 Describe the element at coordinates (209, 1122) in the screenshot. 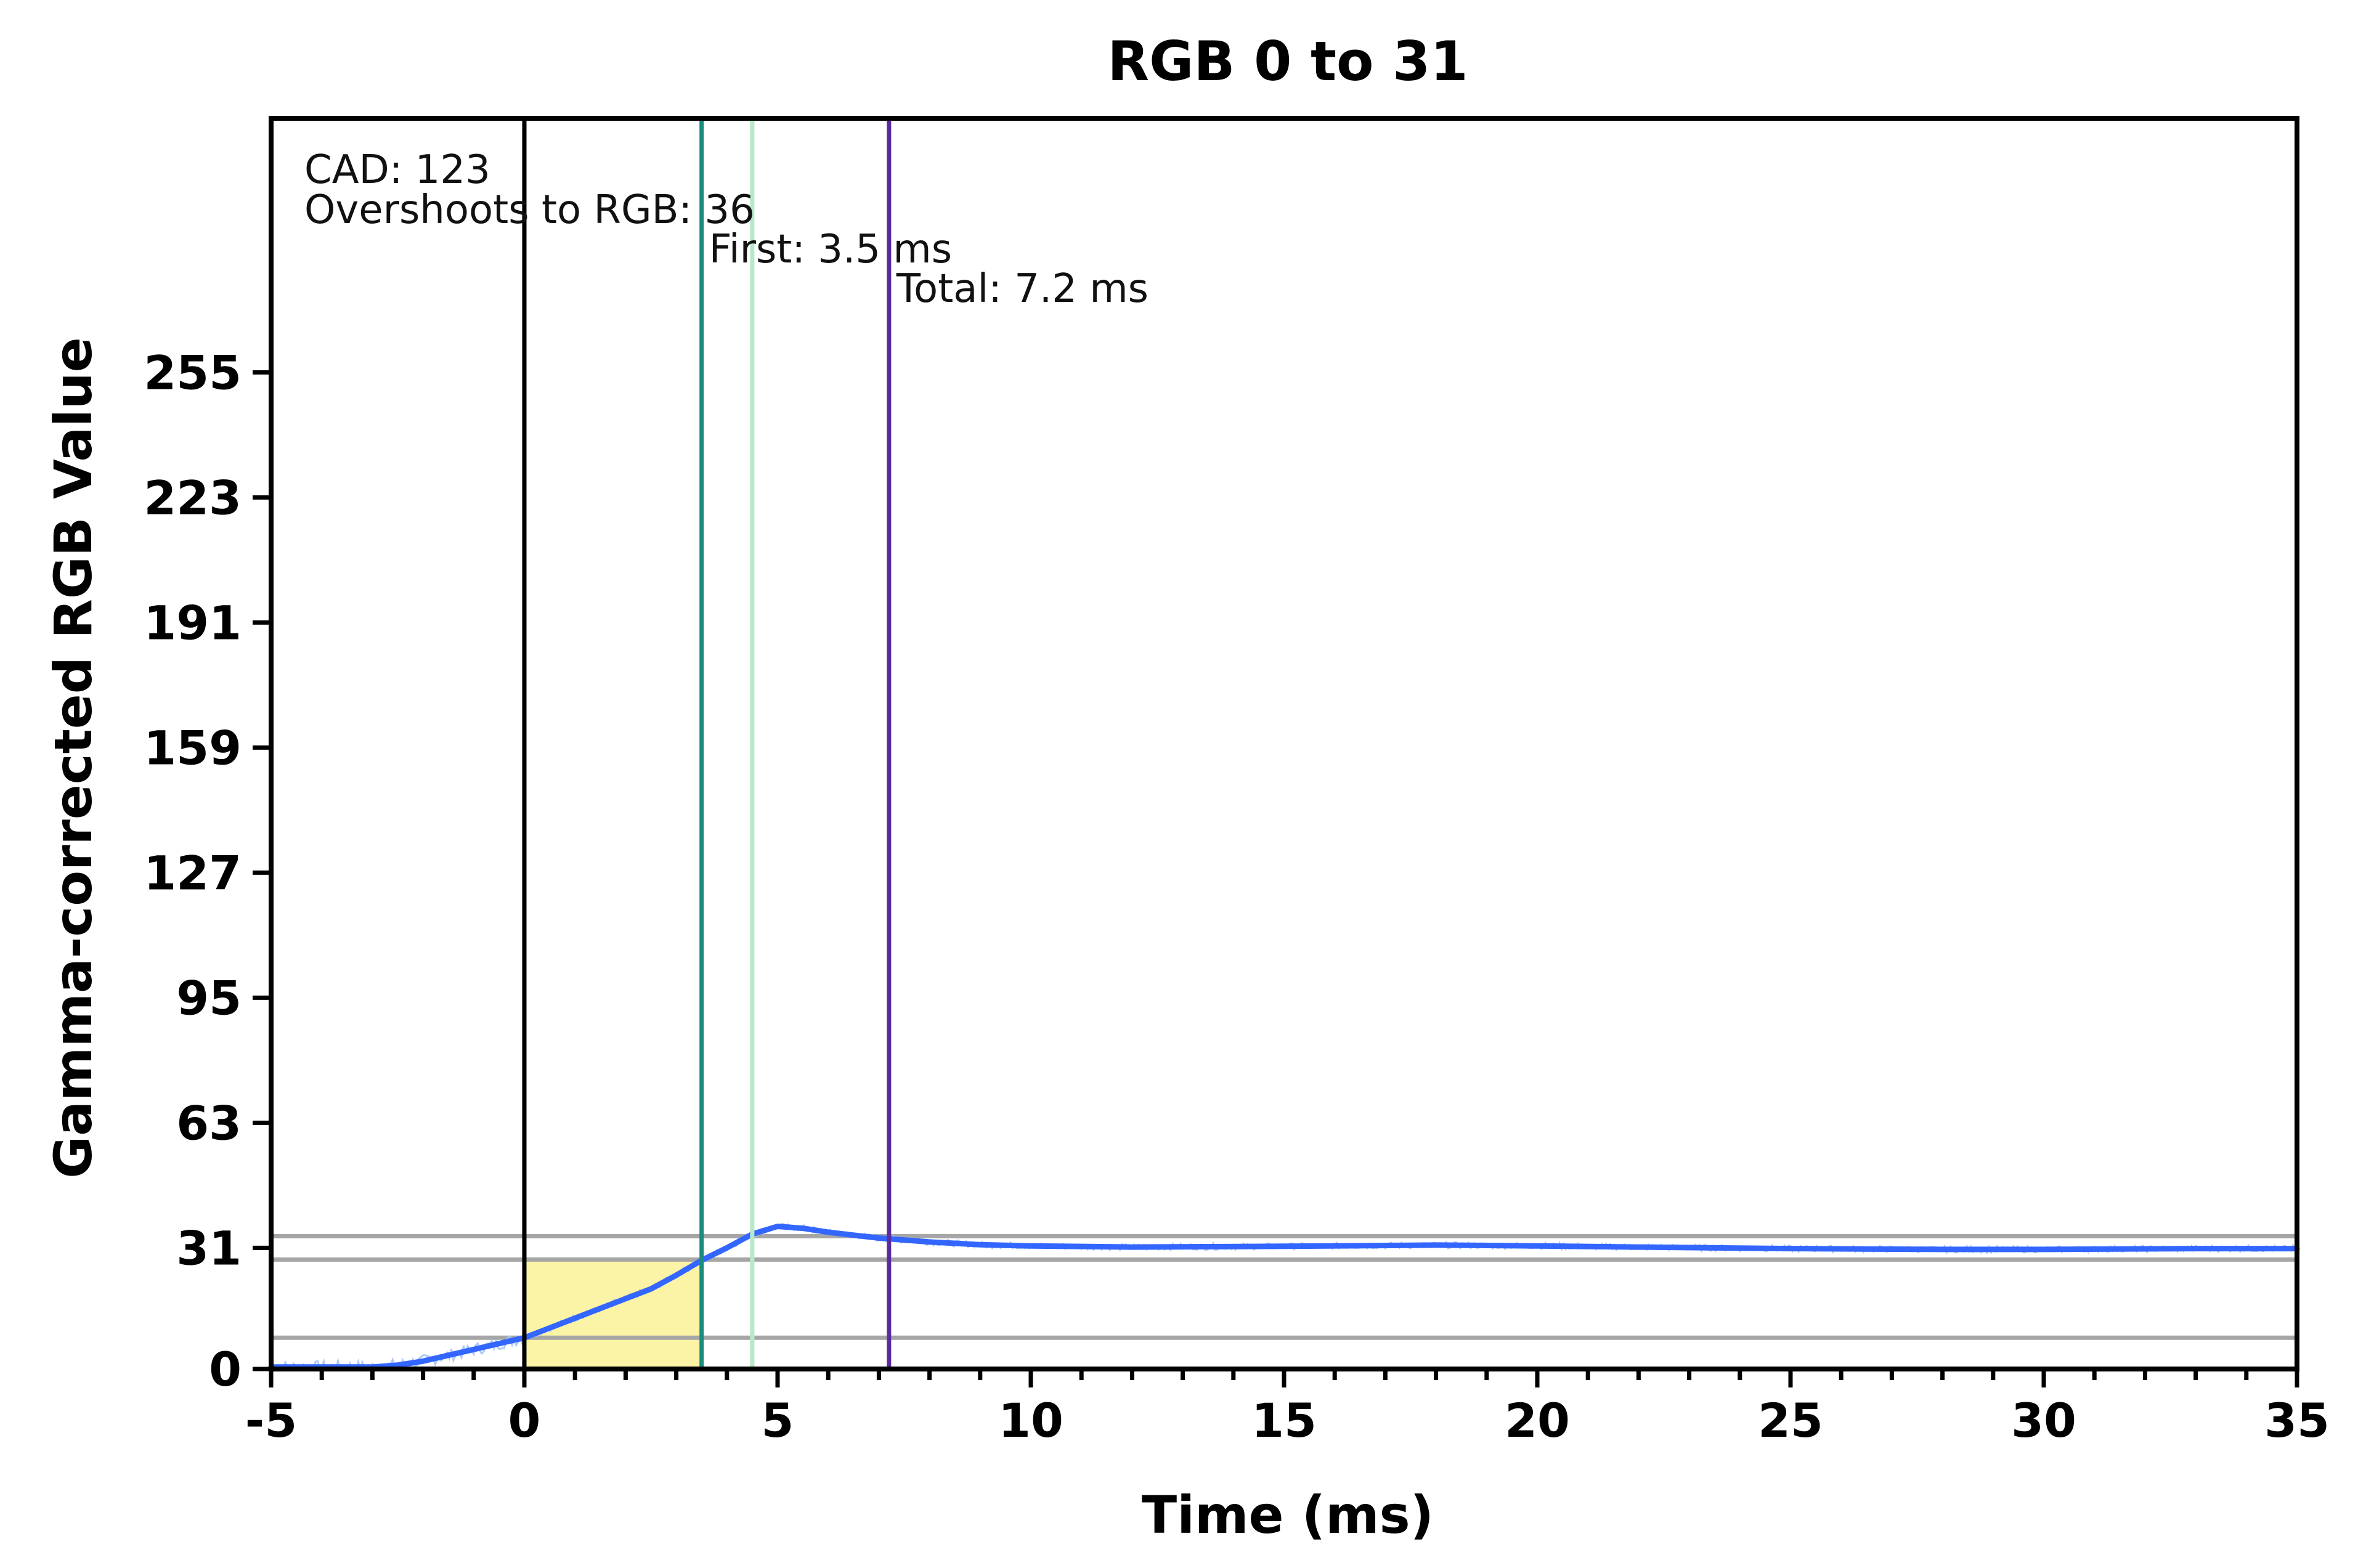

I see `y-tick-label: 63` at that location.